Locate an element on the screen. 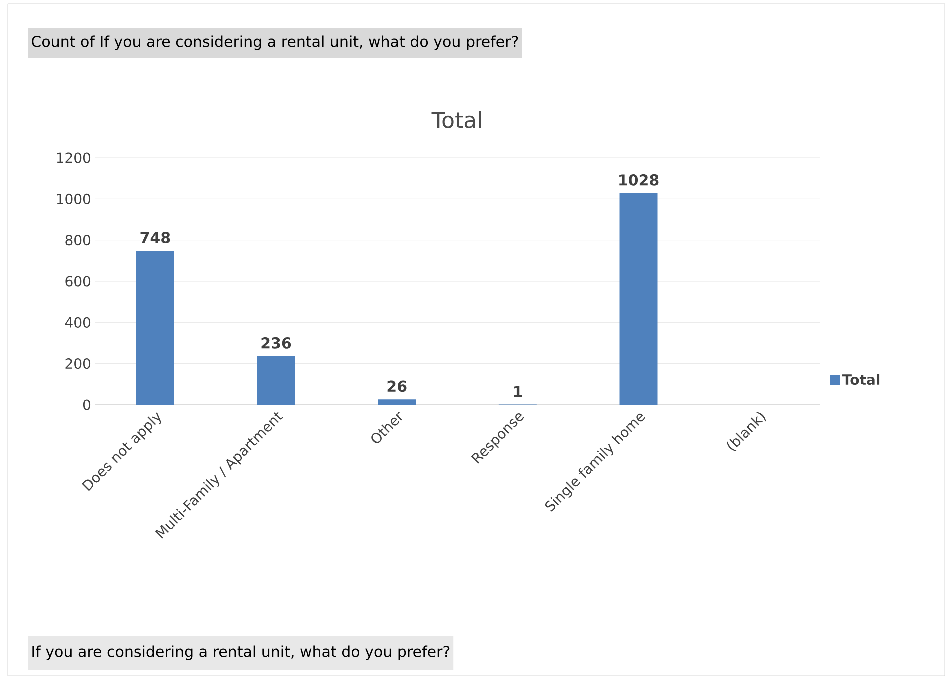 This screenshot has height=680, width=947. data-label: 1028 is located at coordinates (639, 180).